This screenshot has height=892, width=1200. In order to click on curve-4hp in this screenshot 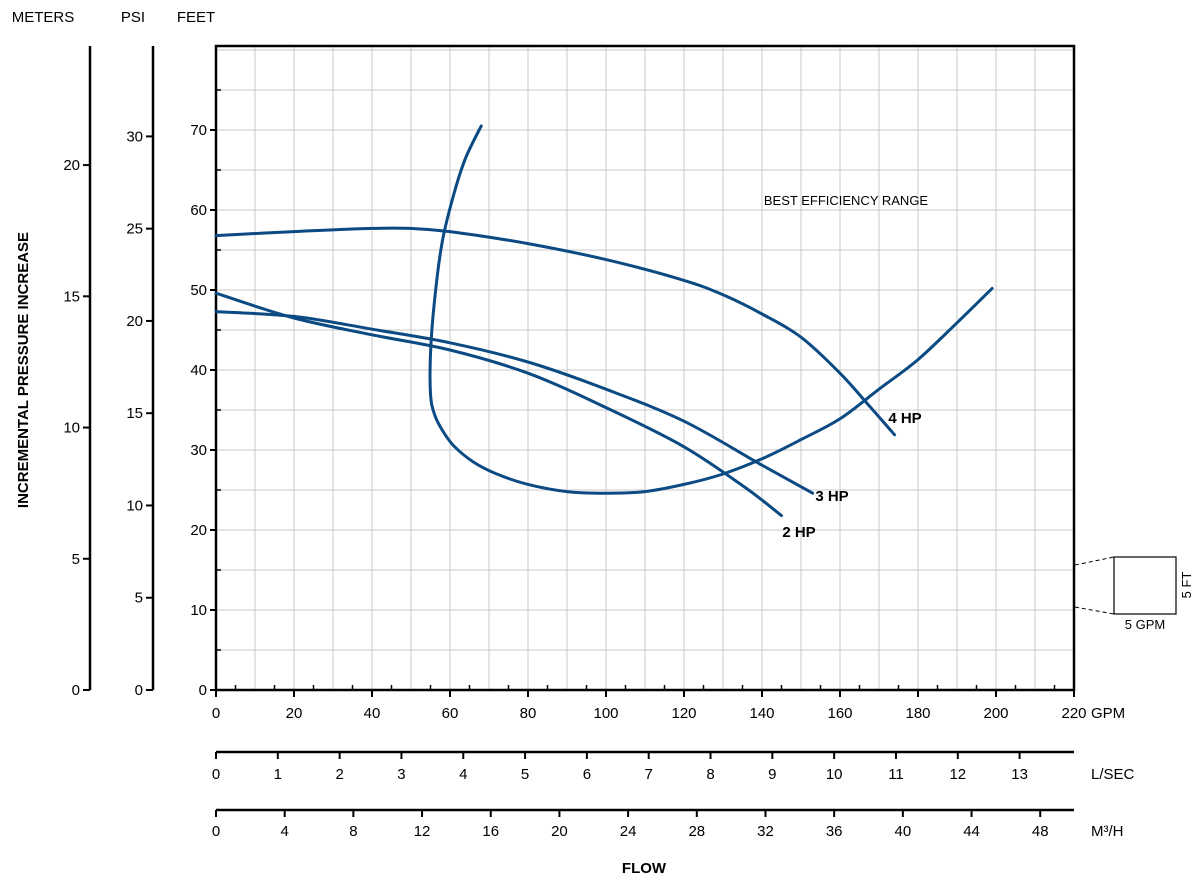, I will do `click(555, 331)`.